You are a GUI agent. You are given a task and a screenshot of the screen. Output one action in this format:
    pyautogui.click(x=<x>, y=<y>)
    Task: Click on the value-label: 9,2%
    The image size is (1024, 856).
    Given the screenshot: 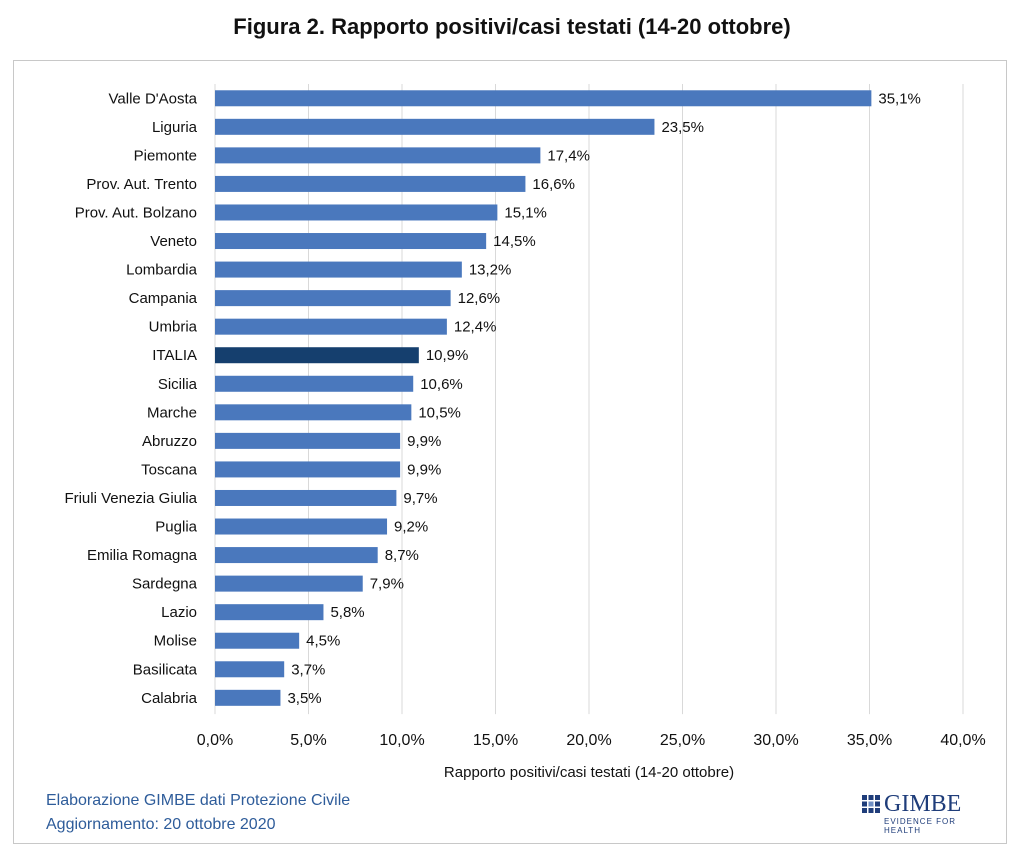 What is the action you would take?
    pyautogui.click(x=411, y=527)
    